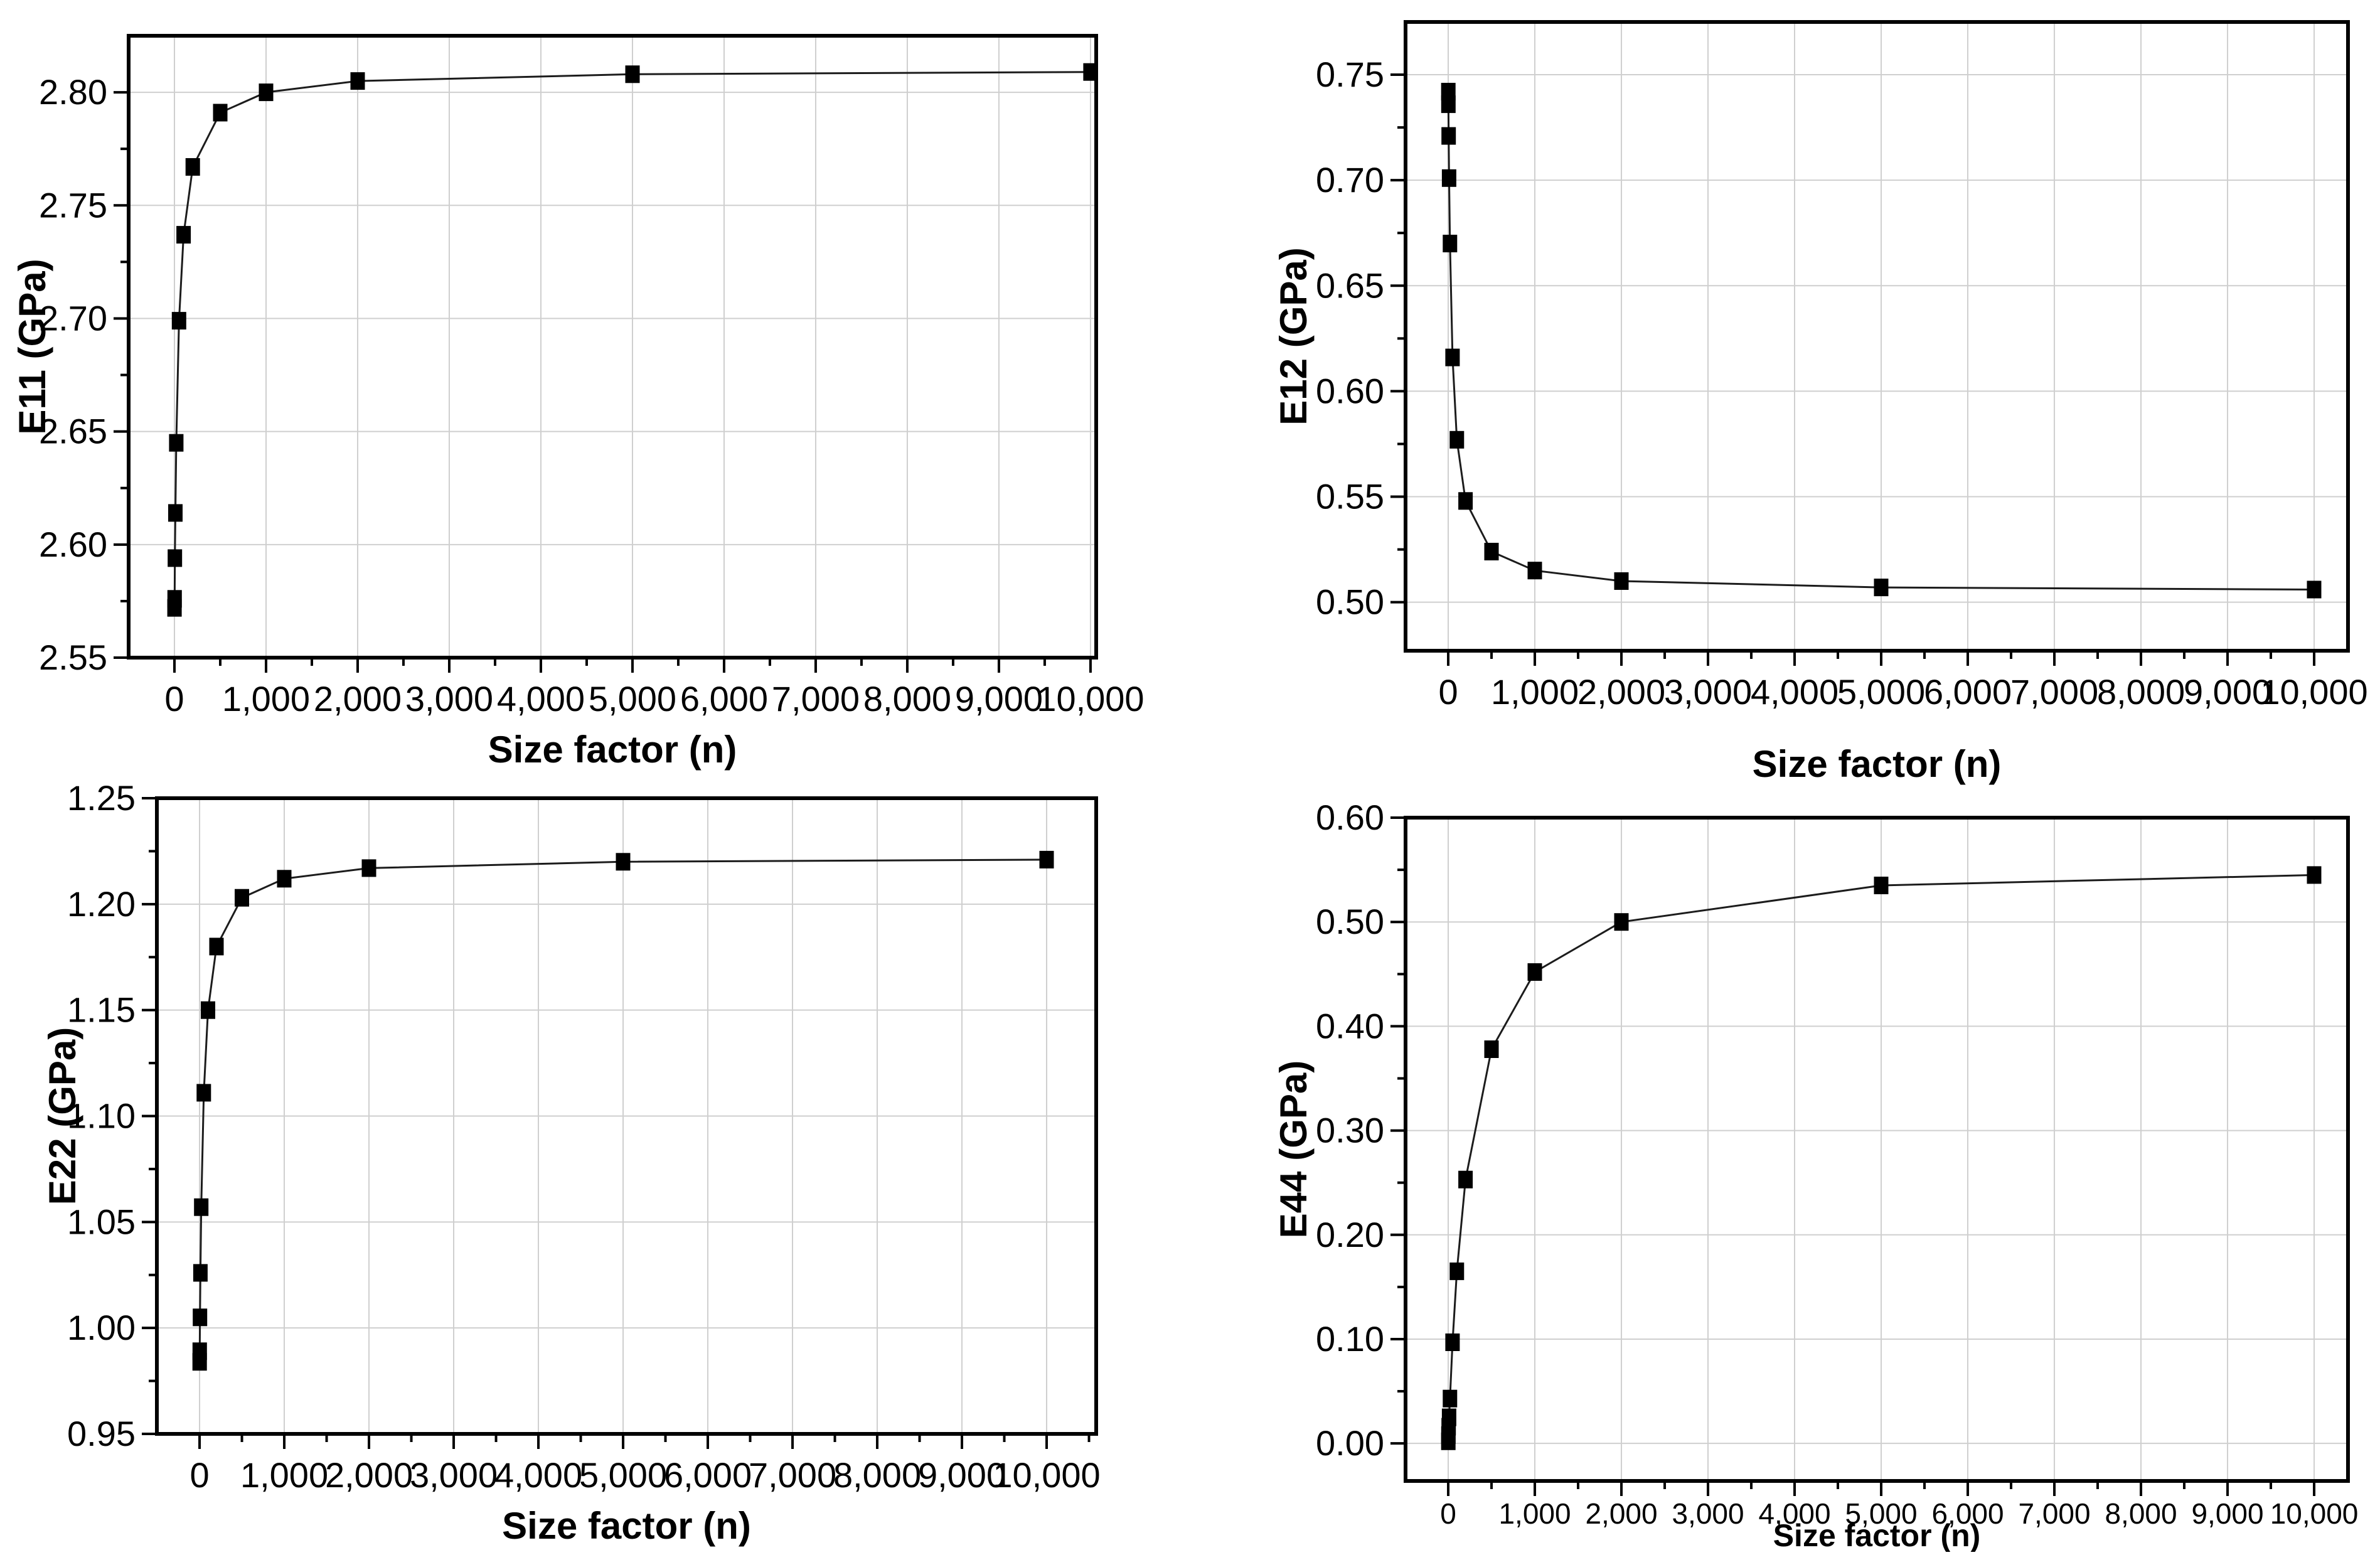 The image size is (2380, 1555). Describe the element at coordinates (1350, 1234) in the screenshot. I see `y-tick-label: 0.20` at that location.